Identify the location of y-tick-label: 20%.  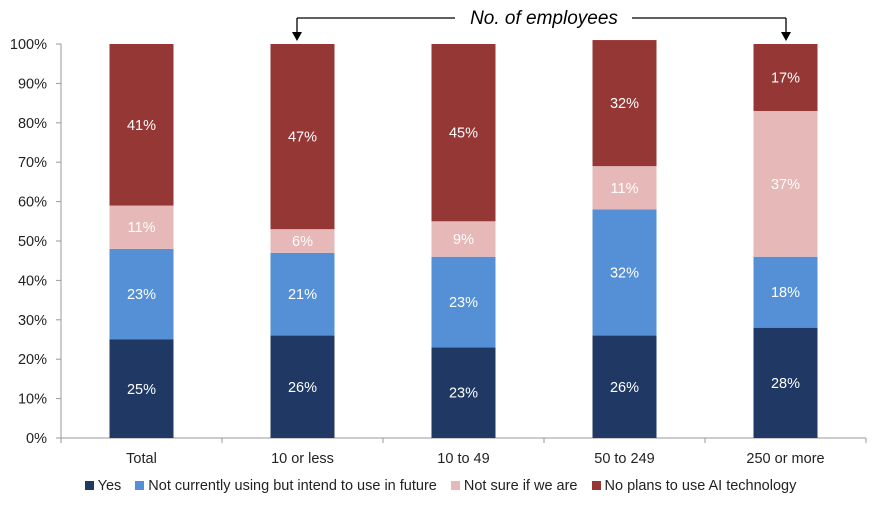
(32, 360).